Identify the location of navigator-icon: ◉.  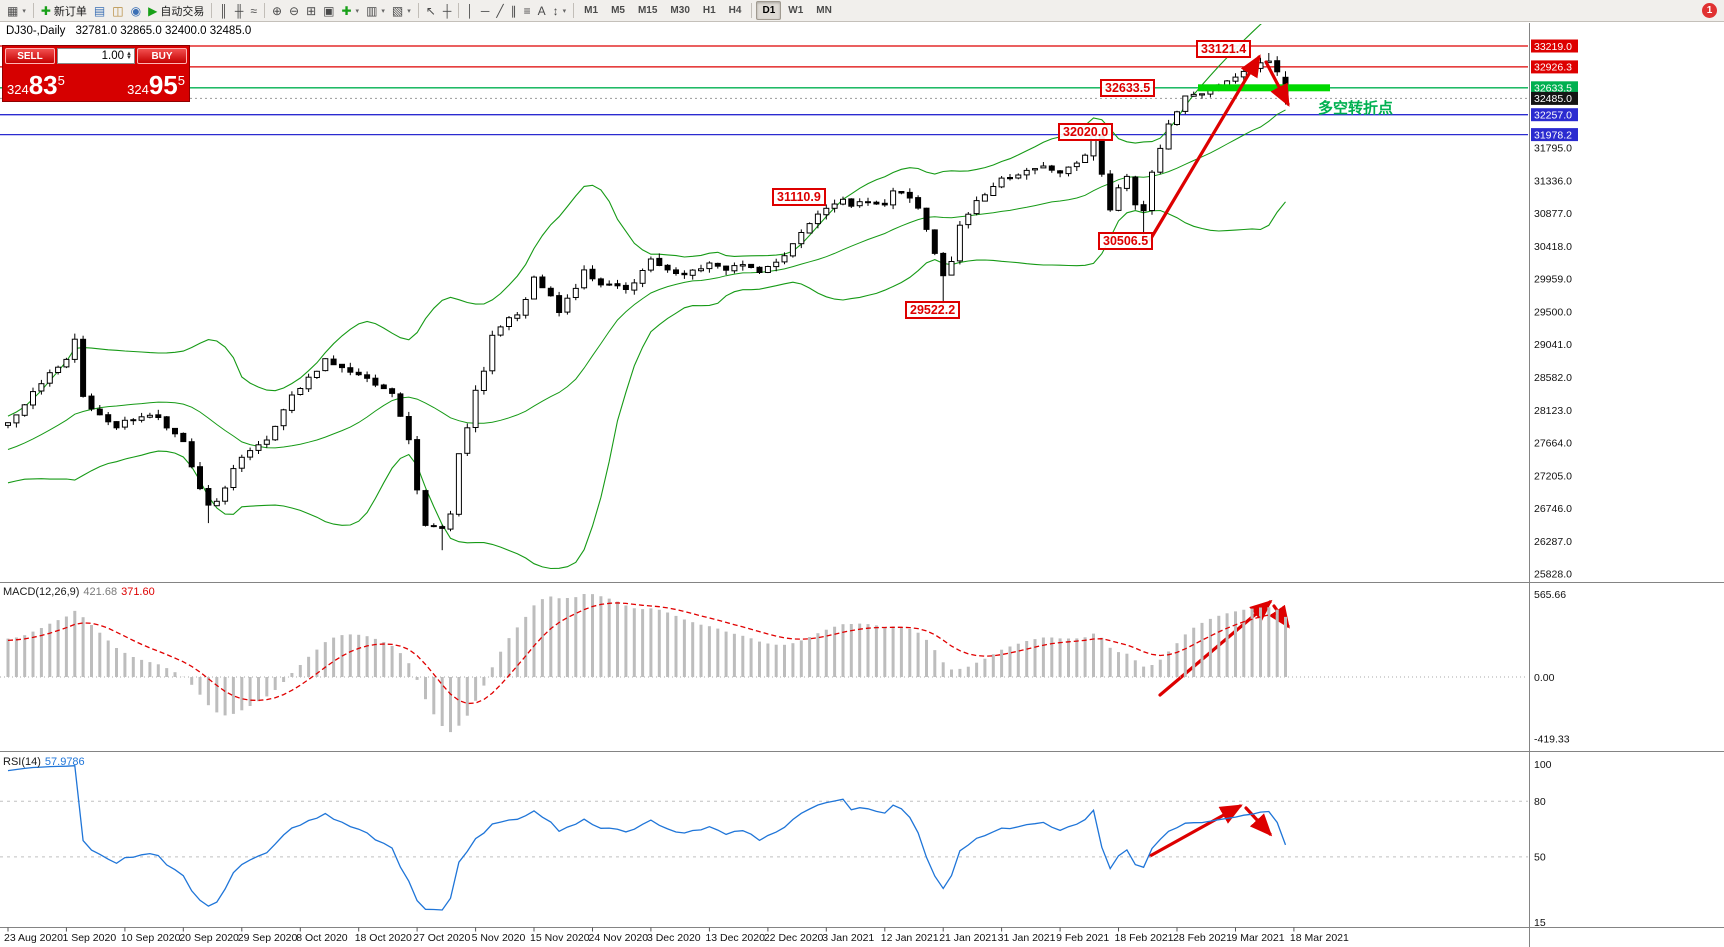
(136, 11).